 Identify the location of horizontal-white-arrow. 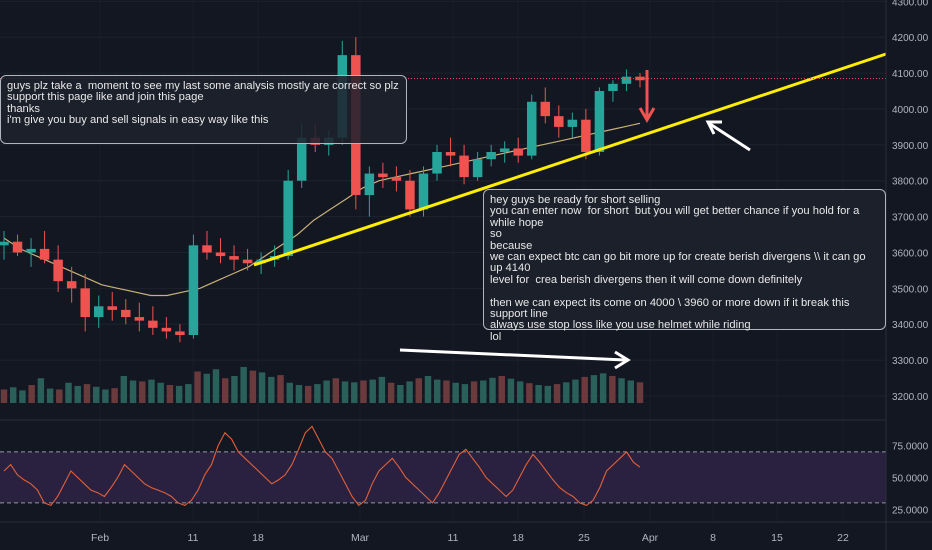
(512, 355).